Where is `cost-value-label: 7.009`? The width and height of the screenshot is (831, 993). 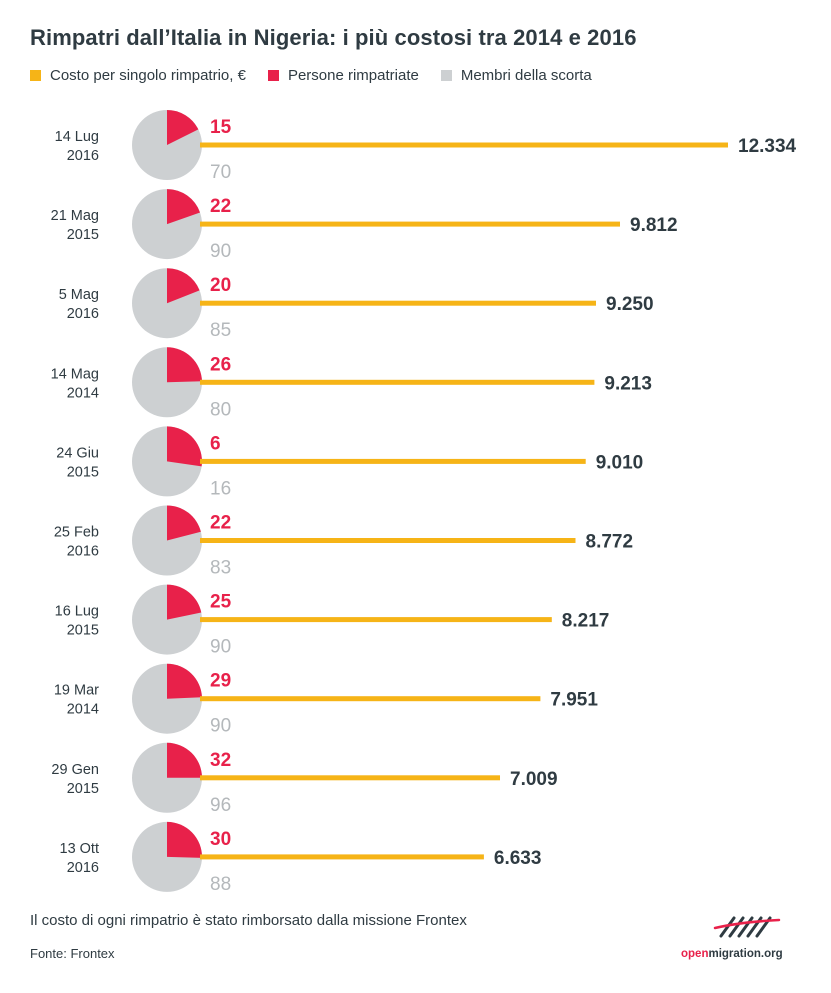 cost-value-label: 7.009 is located at coordinates (534, 779).